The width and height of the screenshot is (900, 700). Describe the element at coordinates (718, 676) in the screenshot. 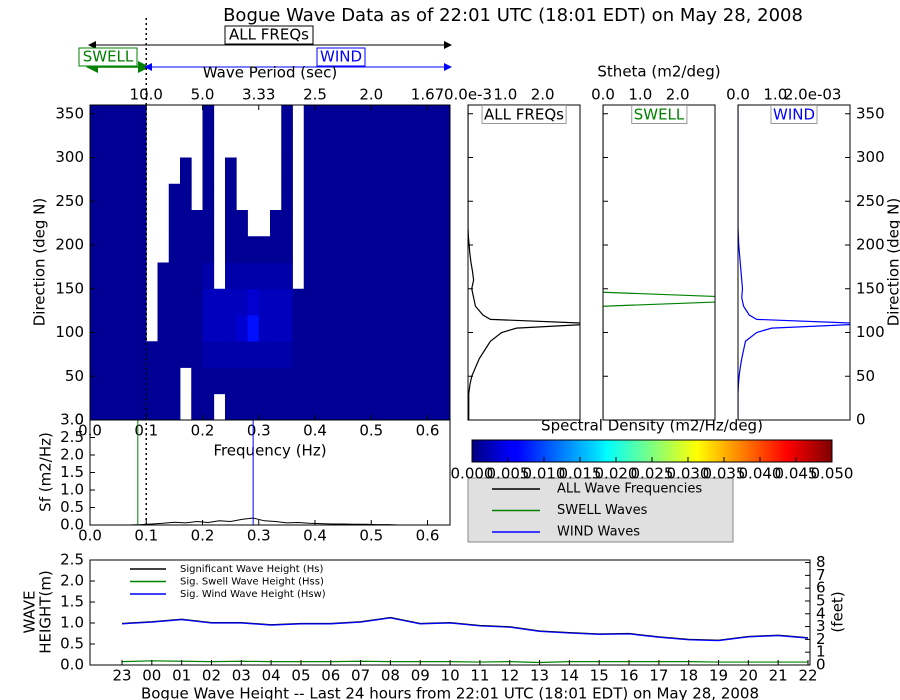

I see `tick-label: 19` at that location.